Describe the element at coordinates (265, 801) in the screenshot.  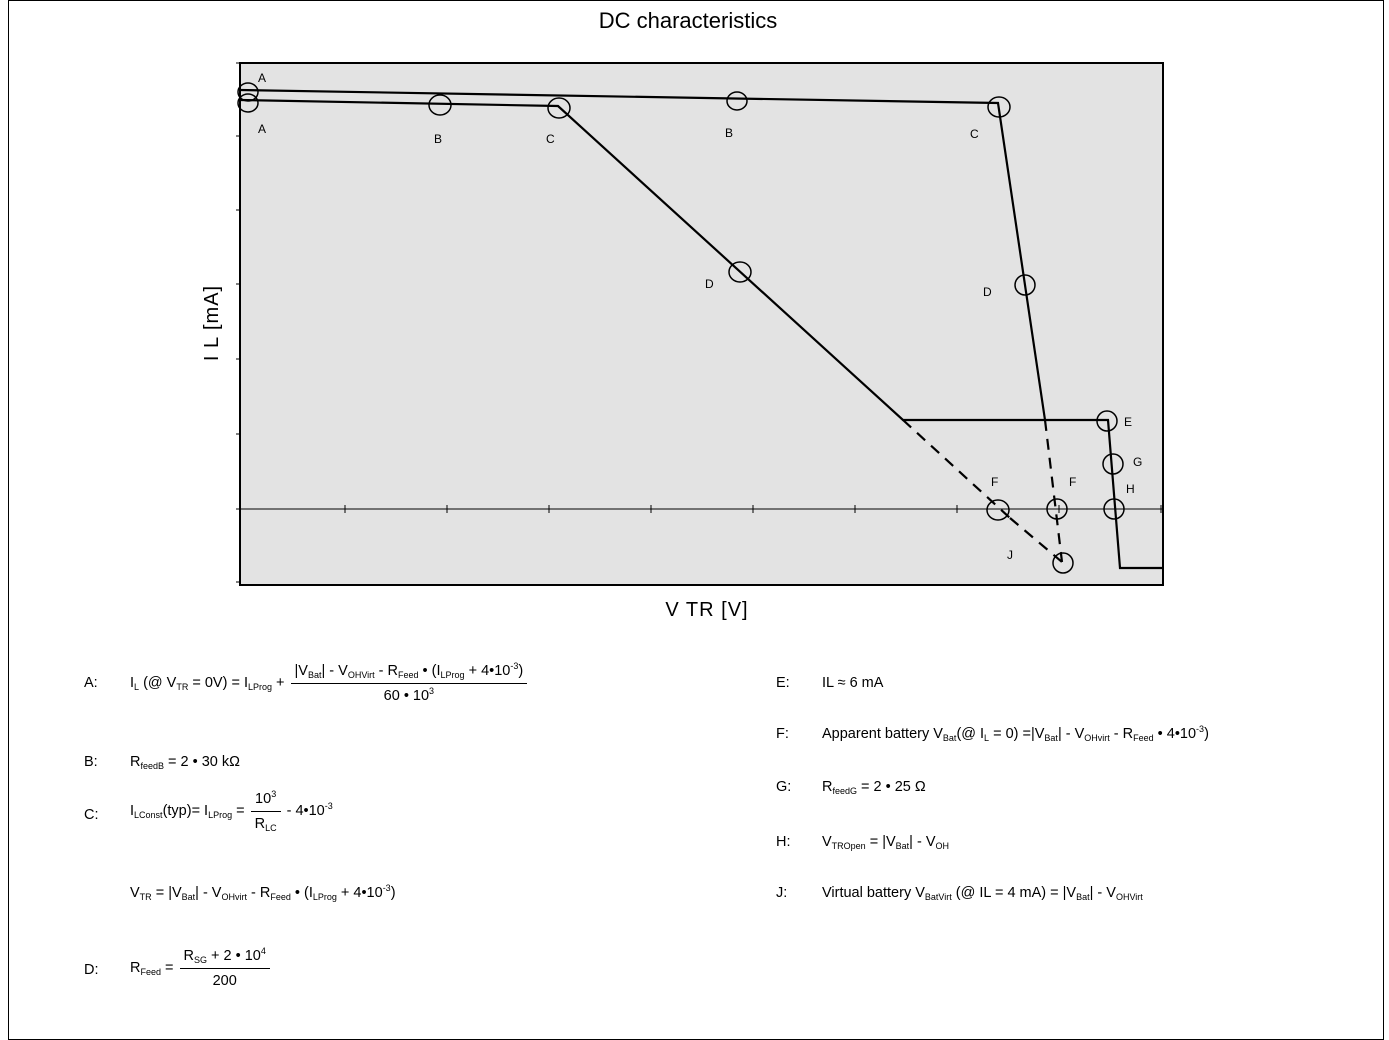
I see `equation-c-numerator: 103` at that location.